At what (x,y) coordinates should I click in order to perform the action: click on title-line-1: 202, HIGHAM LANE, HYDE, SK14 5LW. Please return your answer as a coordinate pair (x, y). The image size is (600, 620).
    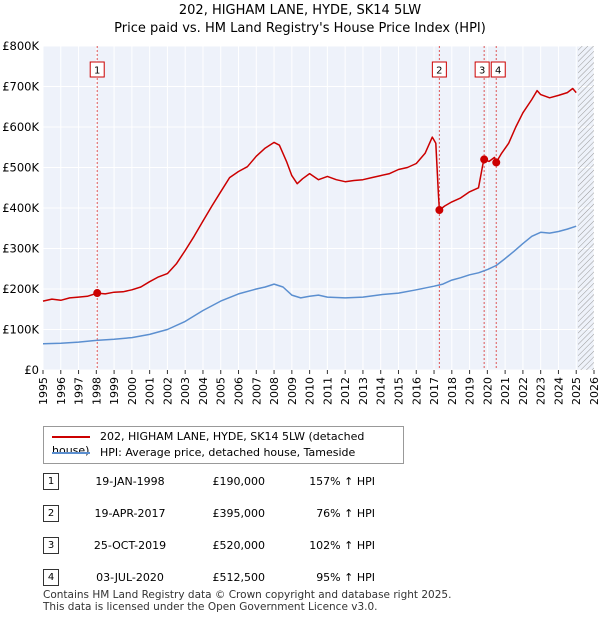
    Looking at the image, I should click on (300, 10).